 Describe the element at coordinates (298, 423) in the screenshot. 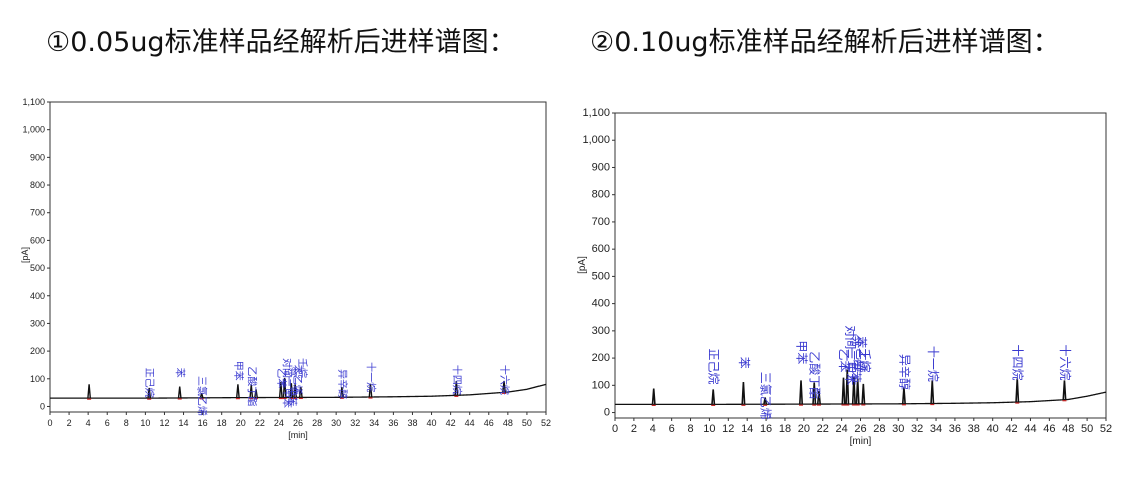

I see `x-tick-label: 26` at that location.